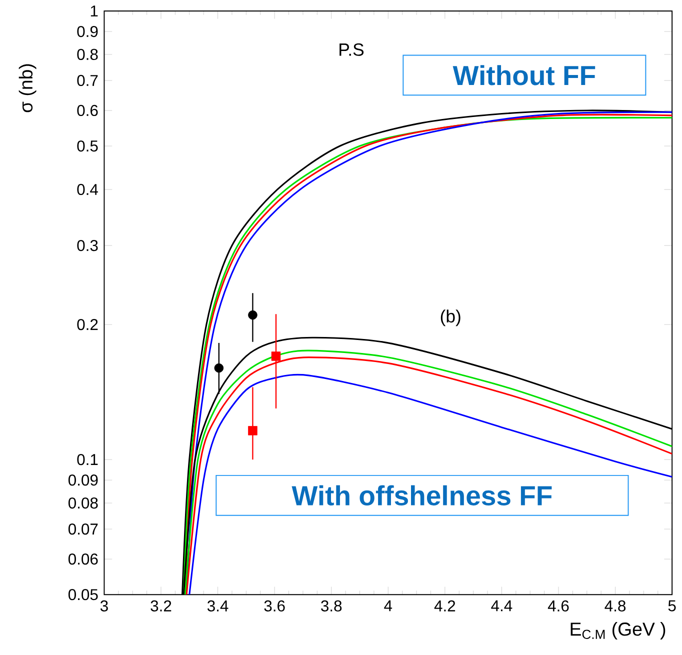 The image size is (682, 655). I want to click on y-tick-label: 0.5, so click(87, 146).